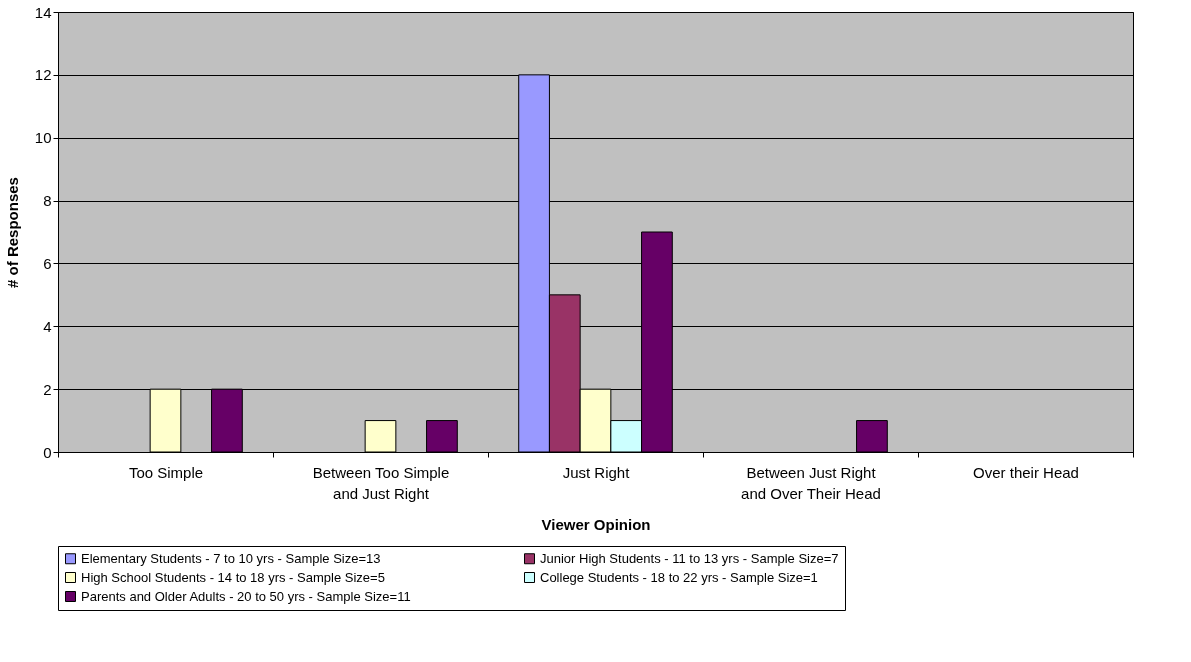 Image resolution: width=1191 pixels, height=662 pixels. Describe the element at coordinates (47, 389) in the screenshot. I see `y-tick-label: 2` at that location.